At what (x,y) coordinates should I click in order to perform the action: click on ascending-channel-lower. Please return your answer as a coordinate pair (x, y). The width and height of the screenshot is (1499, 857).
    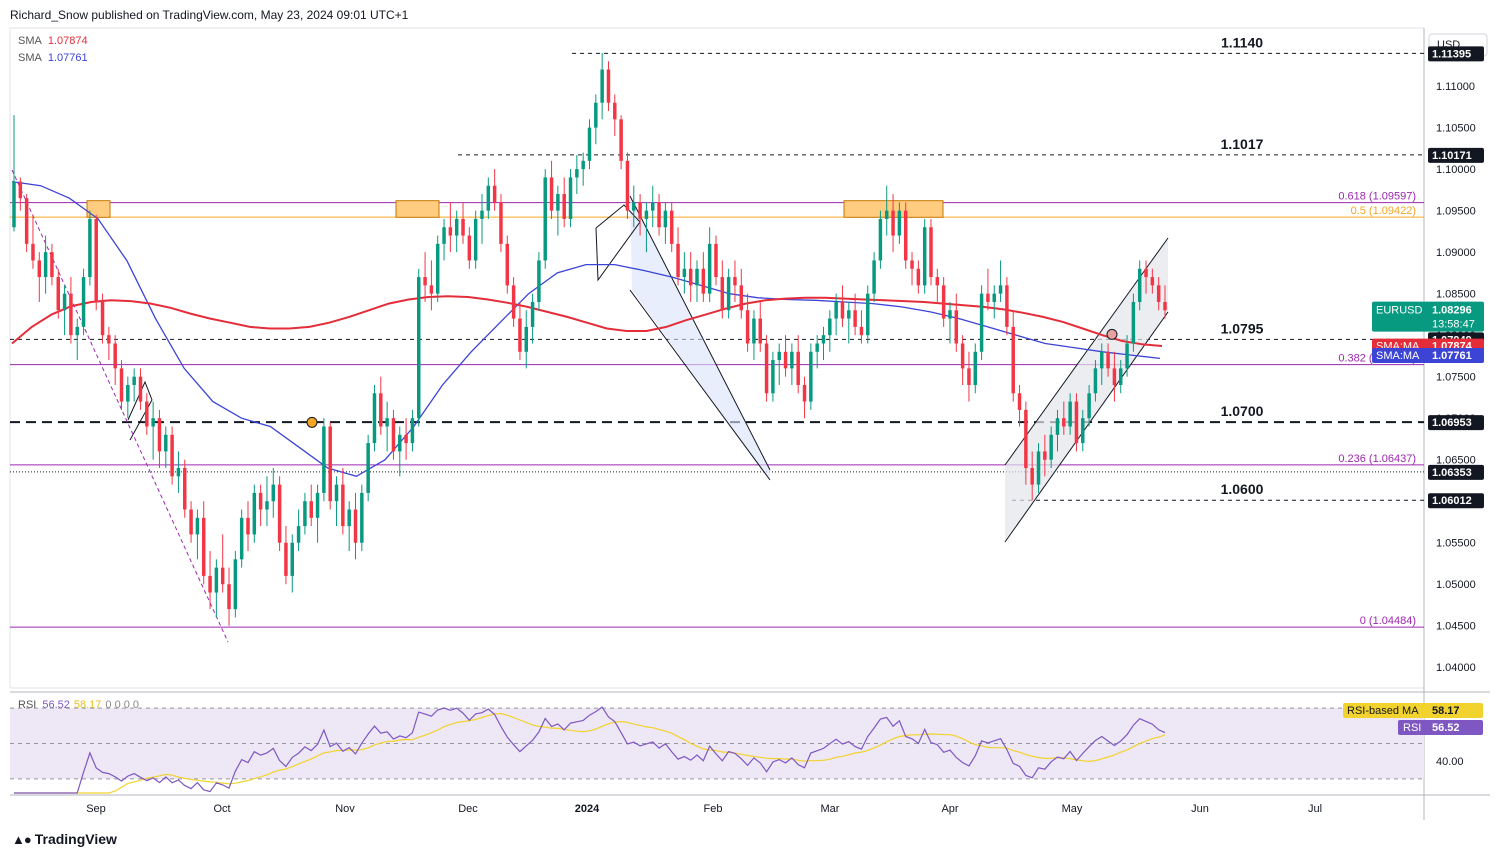
    Looking at the image, I should click on (1086, 427).